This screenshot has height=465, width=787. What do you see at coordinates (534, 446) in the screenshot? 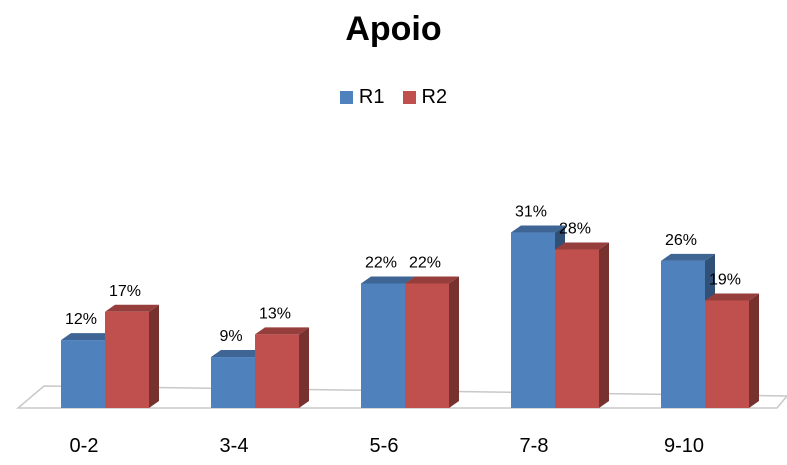
I see `x-tick-label-7-8: 7-8` at bounding box center [534, 446].